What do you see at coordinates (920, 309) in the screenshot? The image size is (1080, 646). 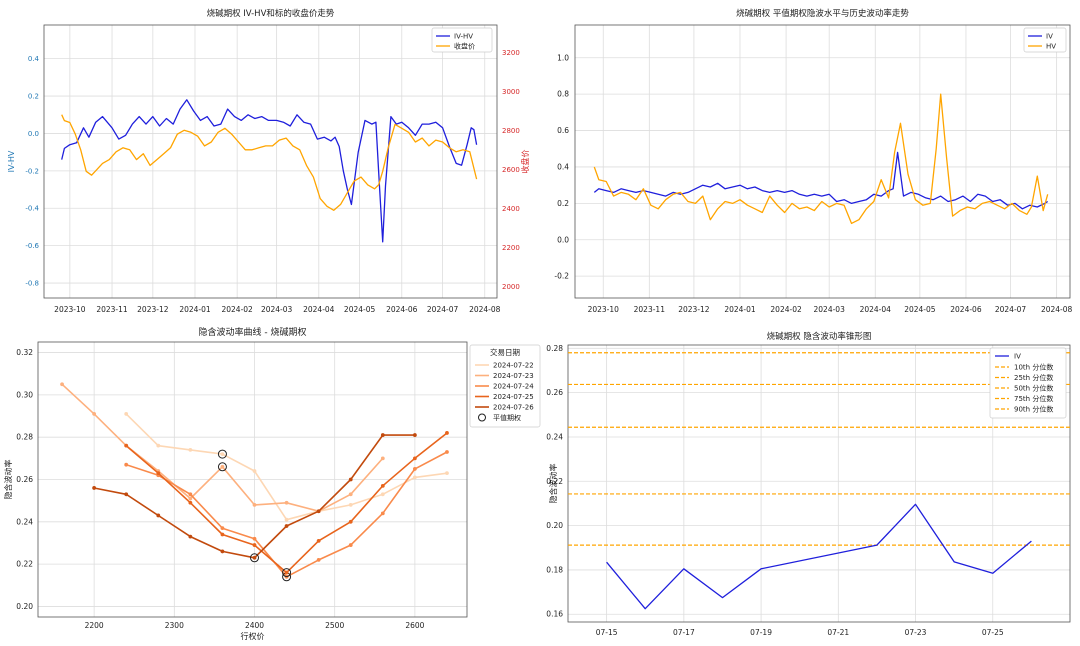 I see `x-tick-label: 2024-05` at bounding box center [920, 309].